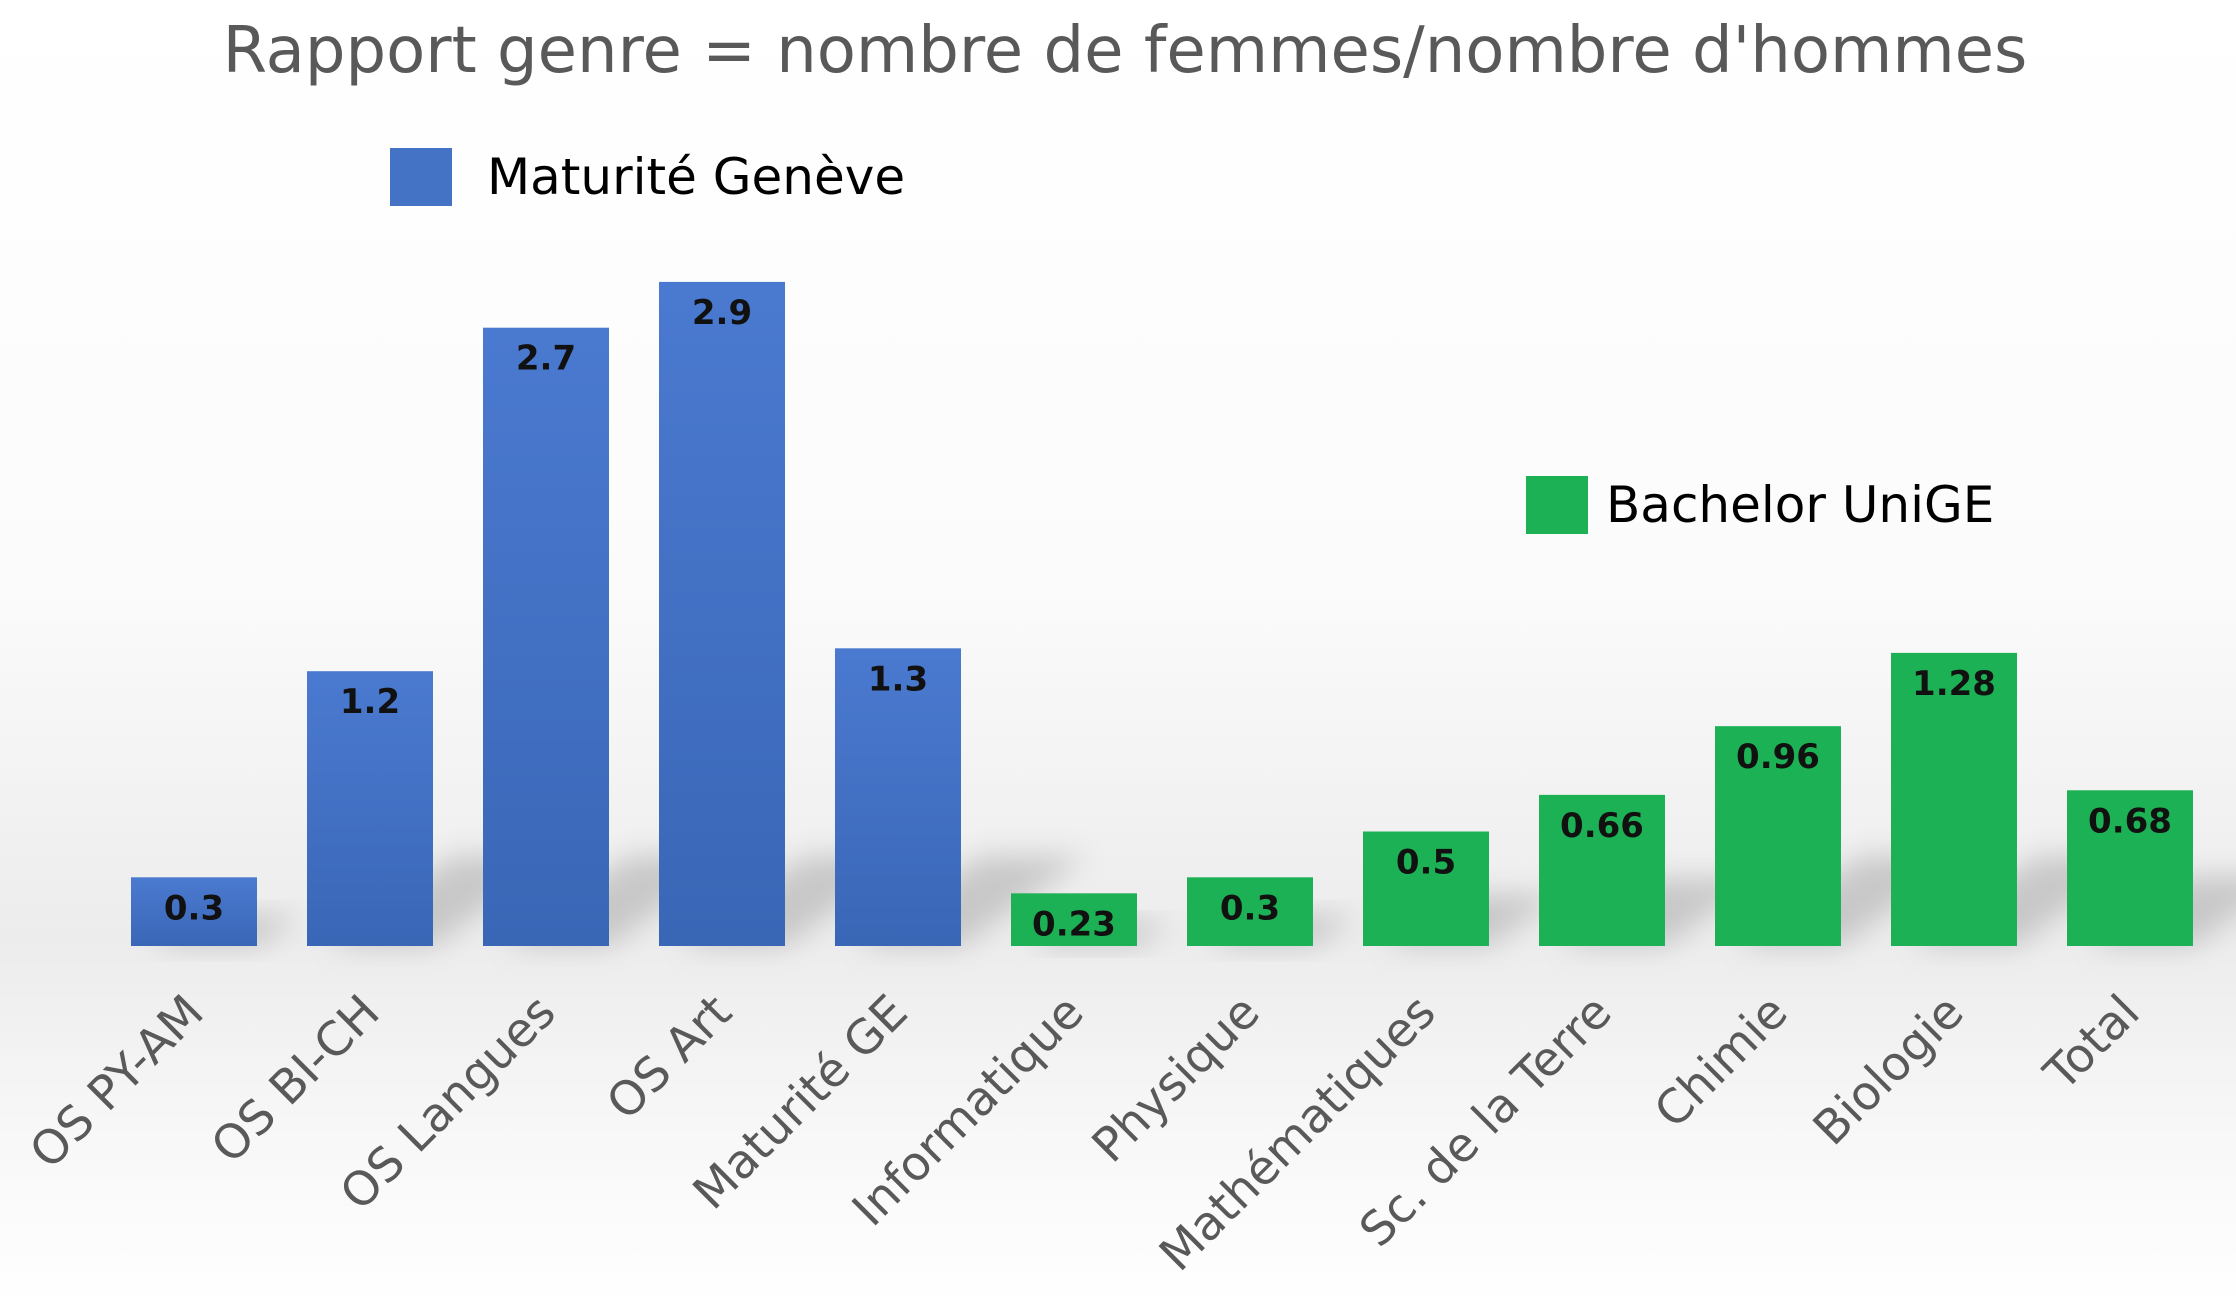  Describe the element at coordinates (2130, 868) in the screenshot. I see `bar-total` at that location.